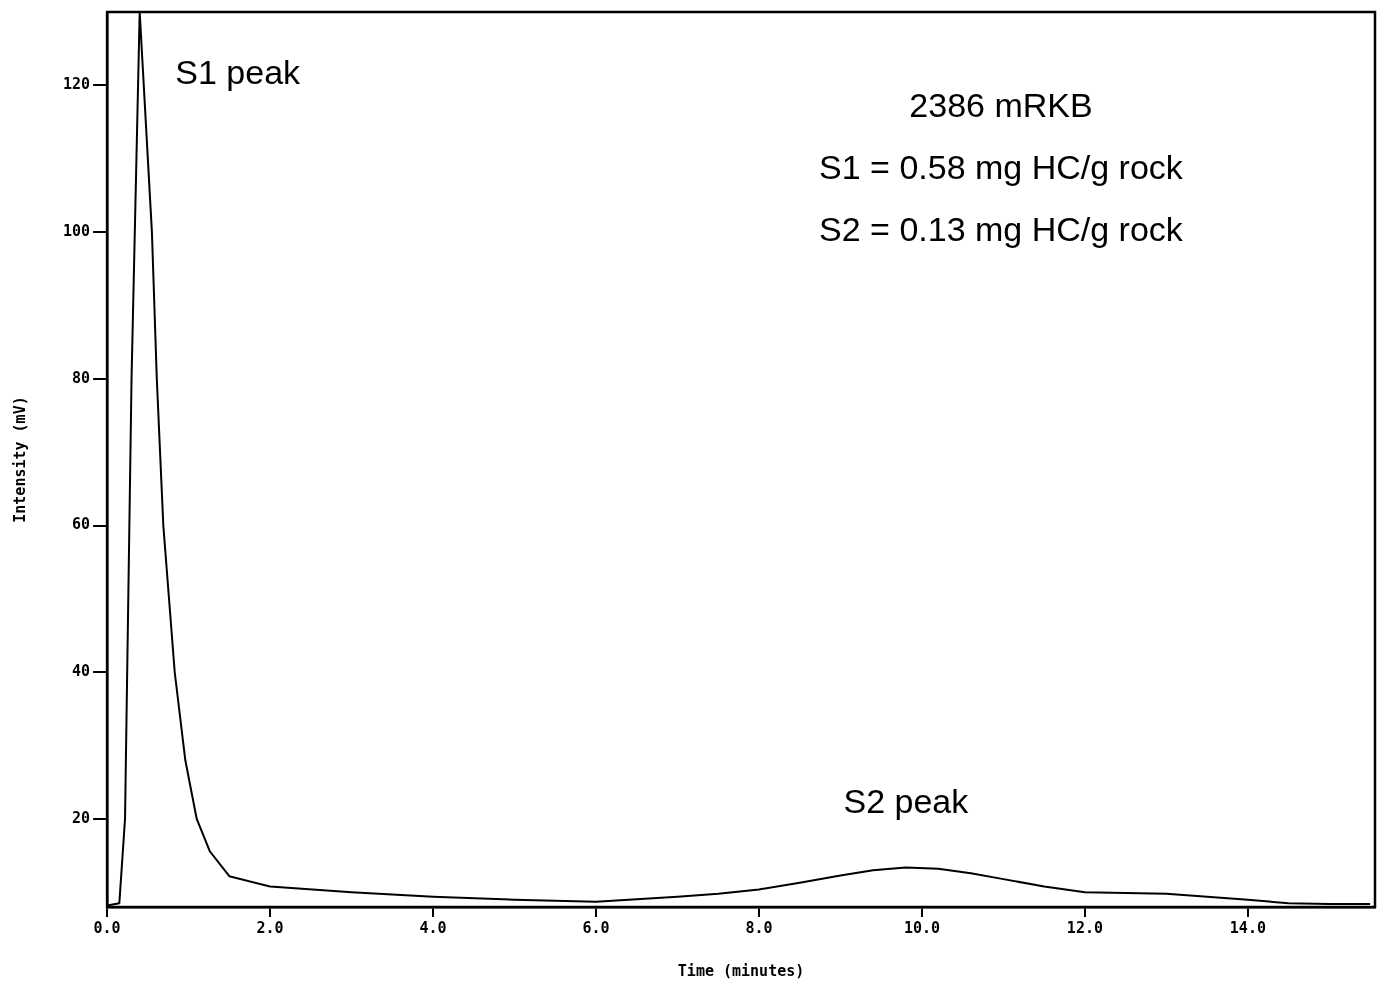 Image resolution: width=1377 pixels, height=989 pixels. I want to click on annotation: S2 = 0.13 mg HC/g rock, so click(1001, 228).